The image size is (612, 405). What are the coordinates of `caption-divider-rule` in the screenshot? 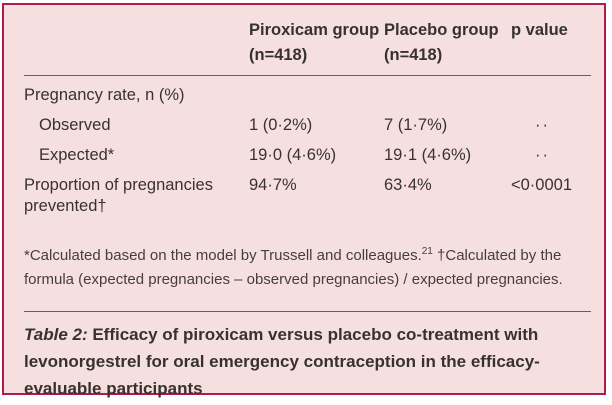 It's located at (307, 311).